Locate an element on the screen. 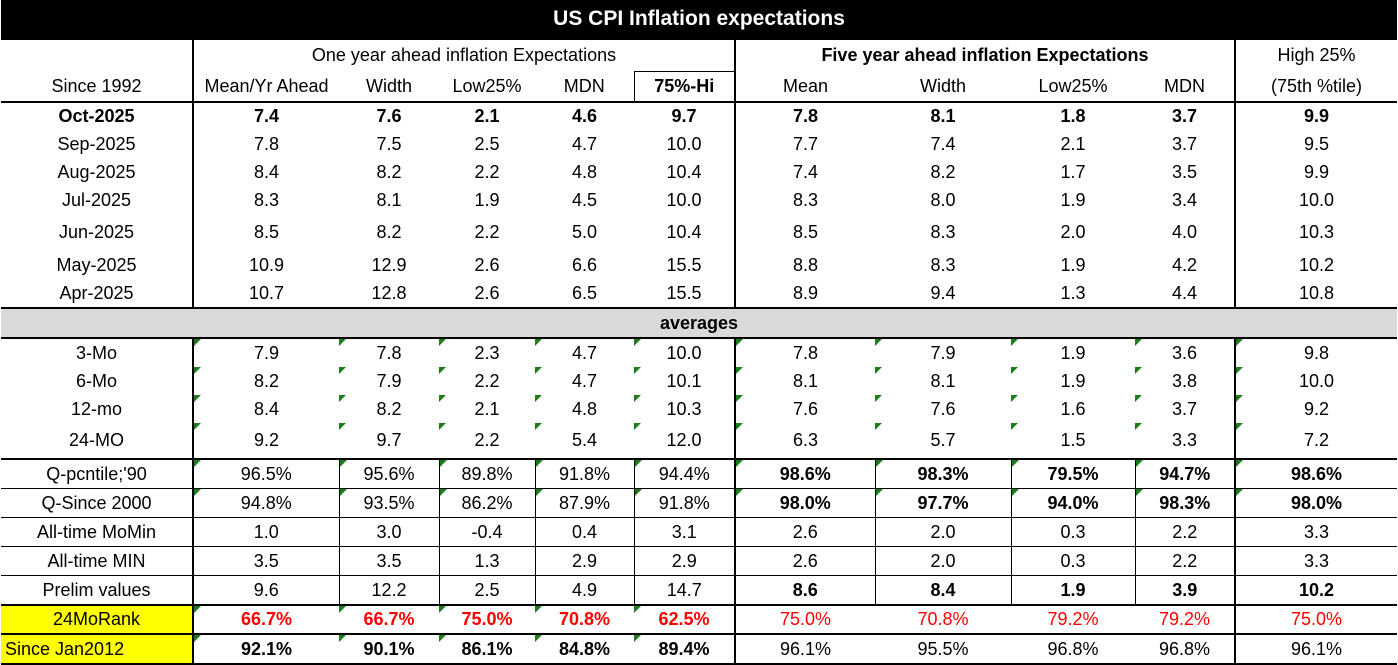 This screenshot has width=1398, height=665. row-label: 6-Mo is located at coordinates (97, 381).